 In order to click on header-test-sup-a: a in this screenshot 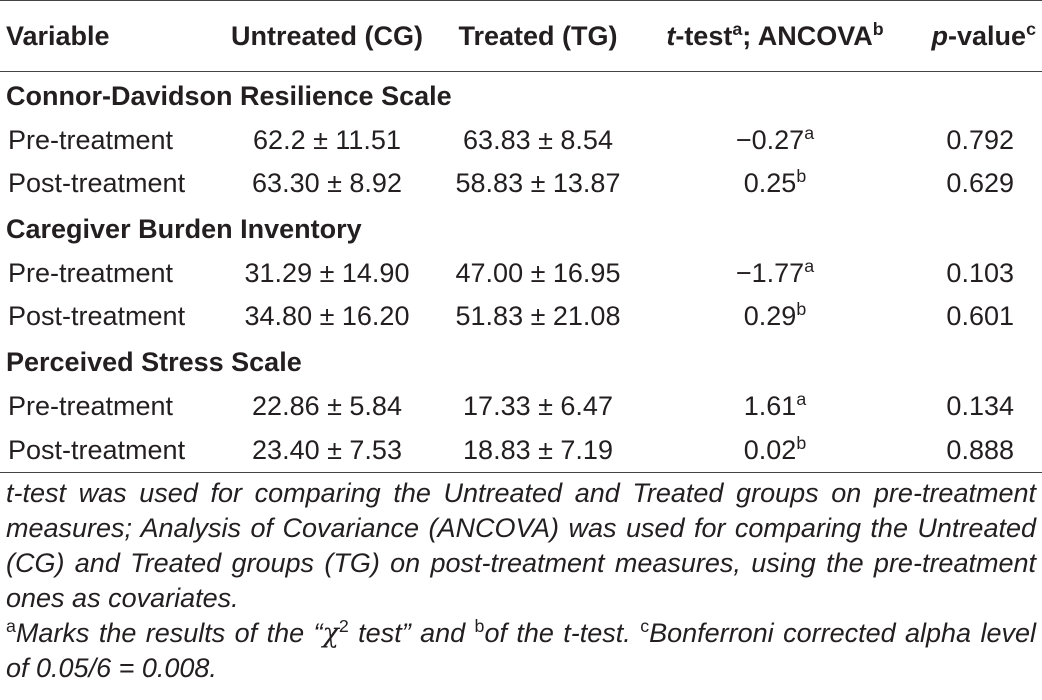, I will do `click(737, 28)`.